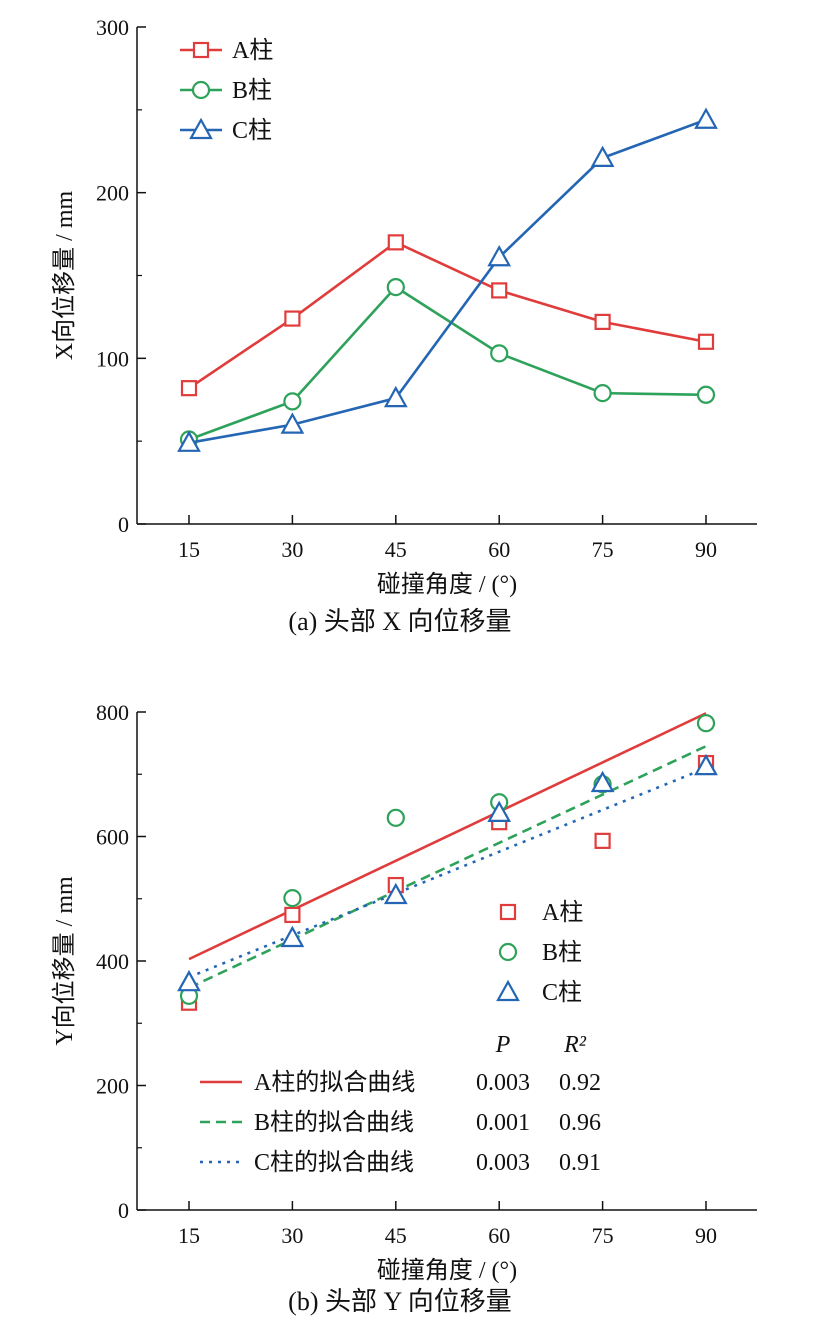 This screenshot has width=832, height=1339. I want to click on fit-p-value: 0.001, so click(503, 1123).